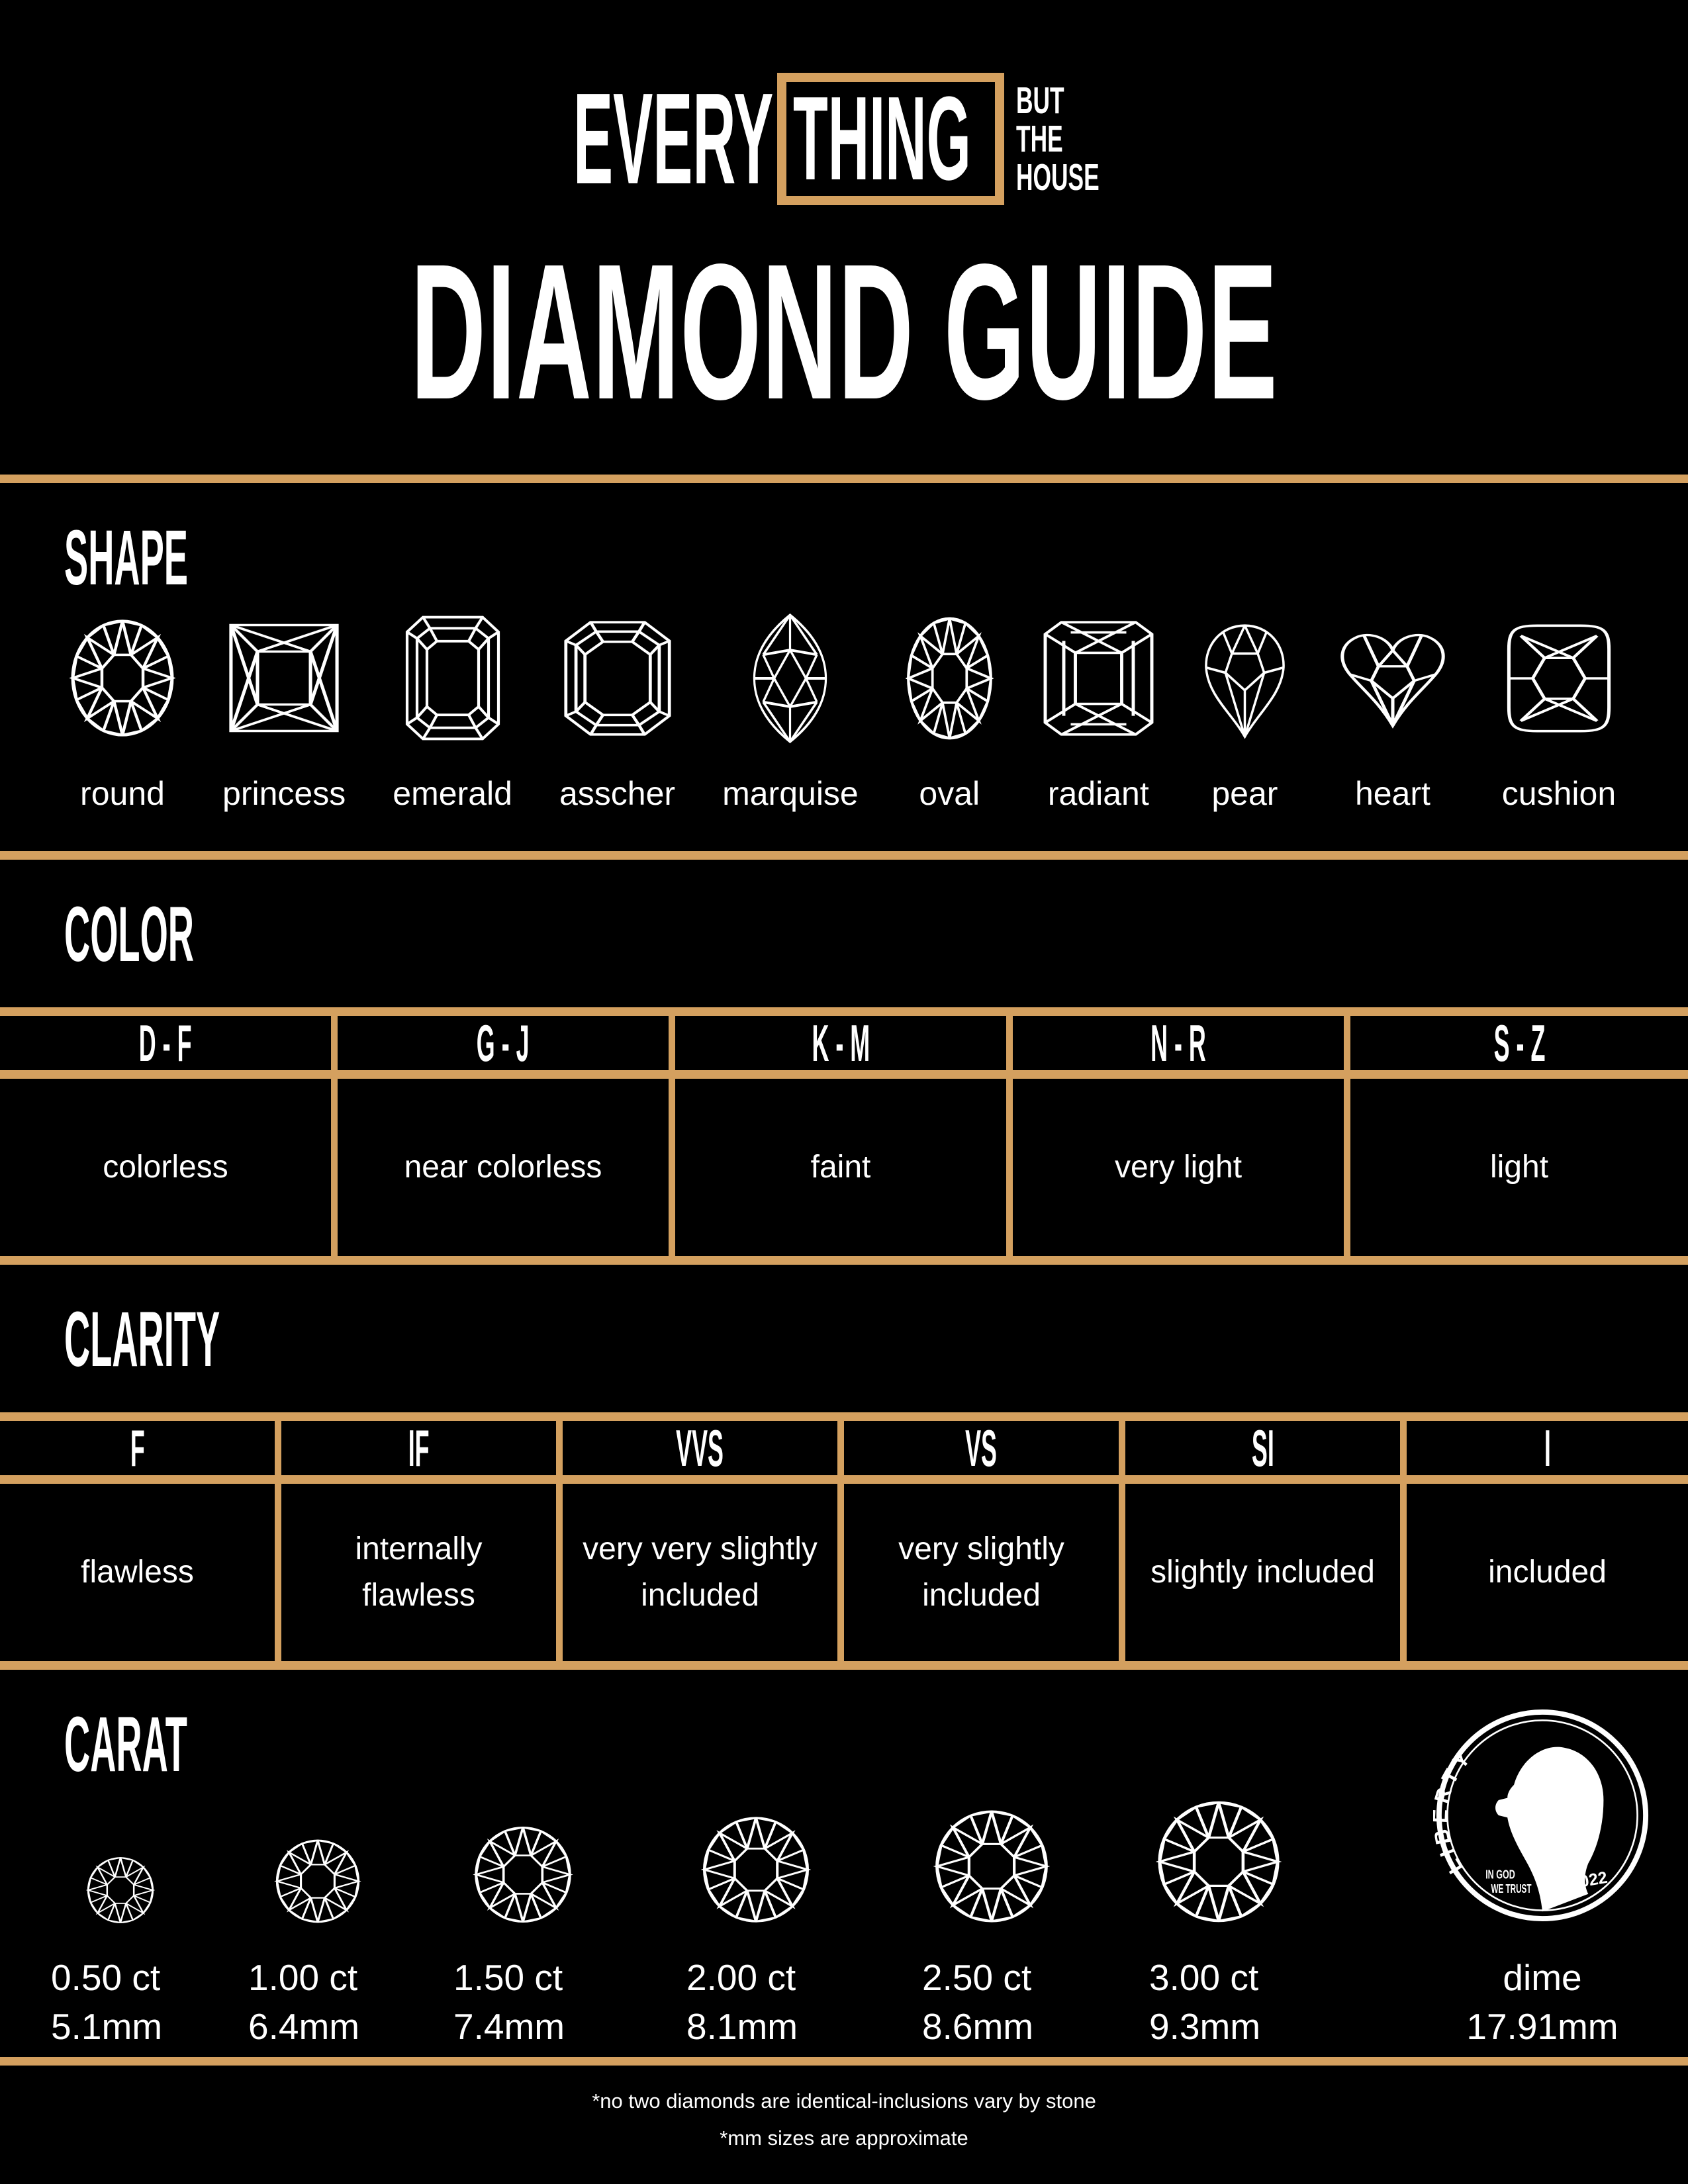 Image resolution: width=1688 pixels, height=2184 pixels. I want to click on dime-motto-line-2: WE TRUST, so click(1511, 1888).